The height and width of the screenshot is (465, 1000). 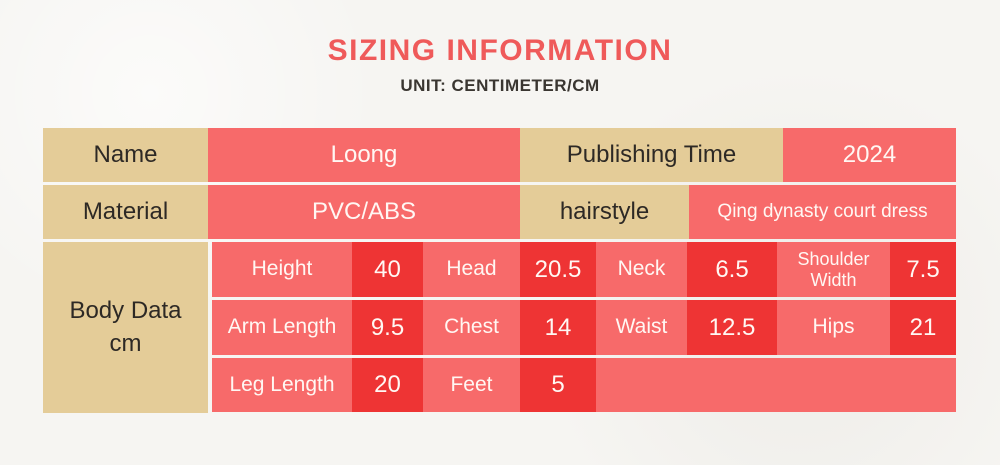 I want to click on height-label-cell: Height, so click(x=282, y=269).